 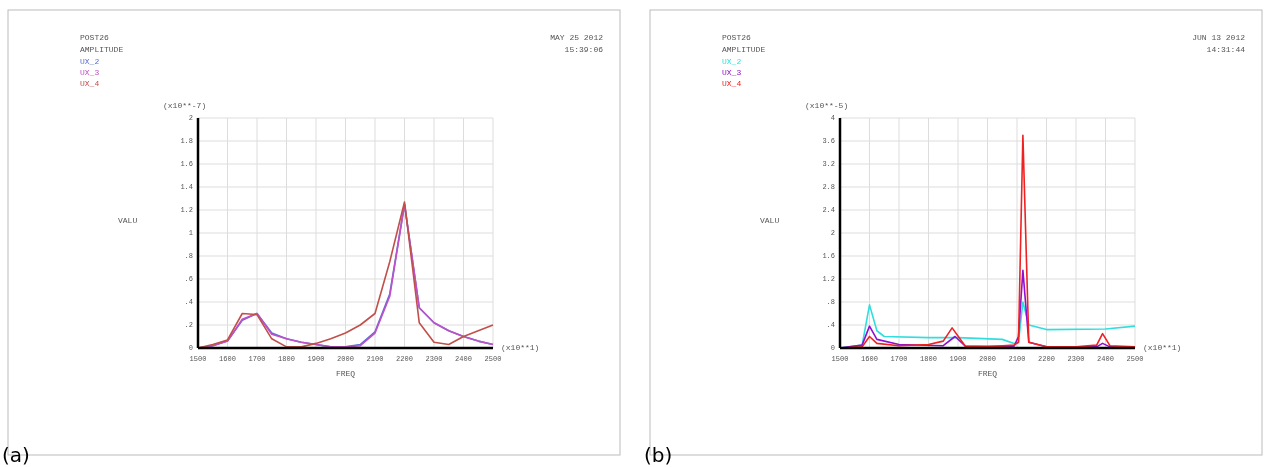 I want to click on text: JUN 13 2012, so click(x=1219, y=37).